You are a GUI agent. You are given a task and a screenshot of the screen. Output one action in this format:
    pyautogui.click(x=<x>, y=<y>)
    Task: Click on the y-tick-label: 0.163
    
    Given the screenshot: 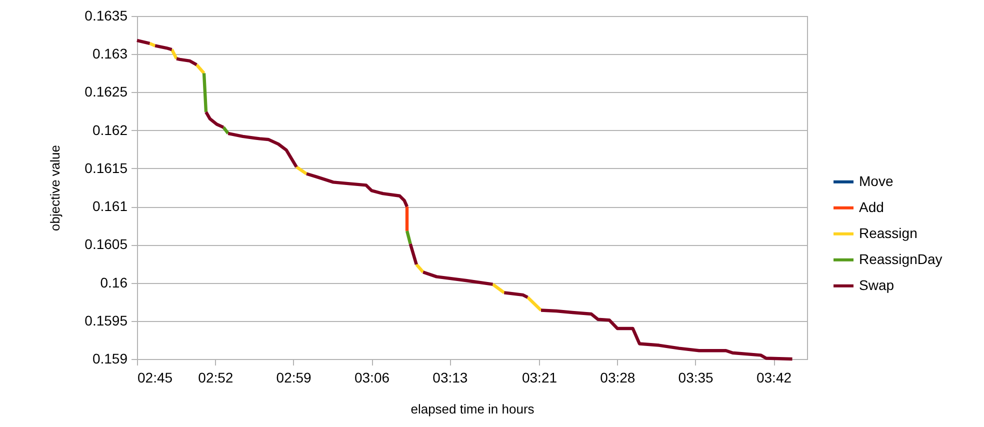 What is the action you would take?
    pyautogui.click(x=110, y=54)
    